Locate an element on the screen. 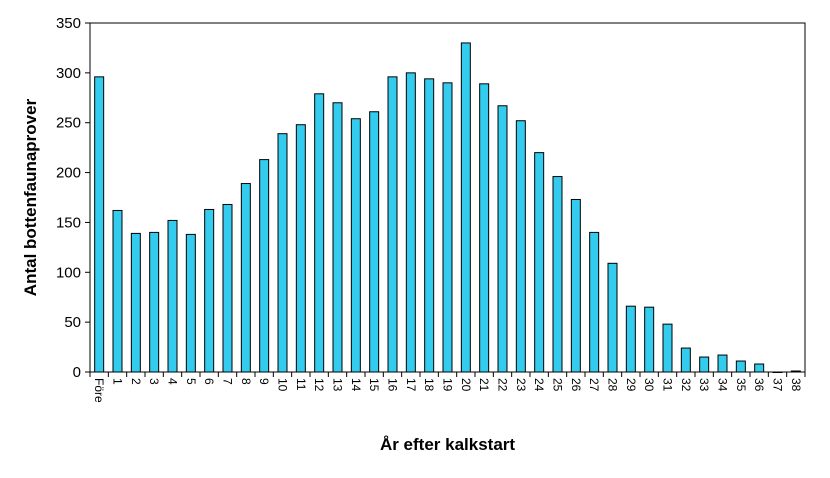  x-tick-label: 3 is located at coordinates (154, 381).